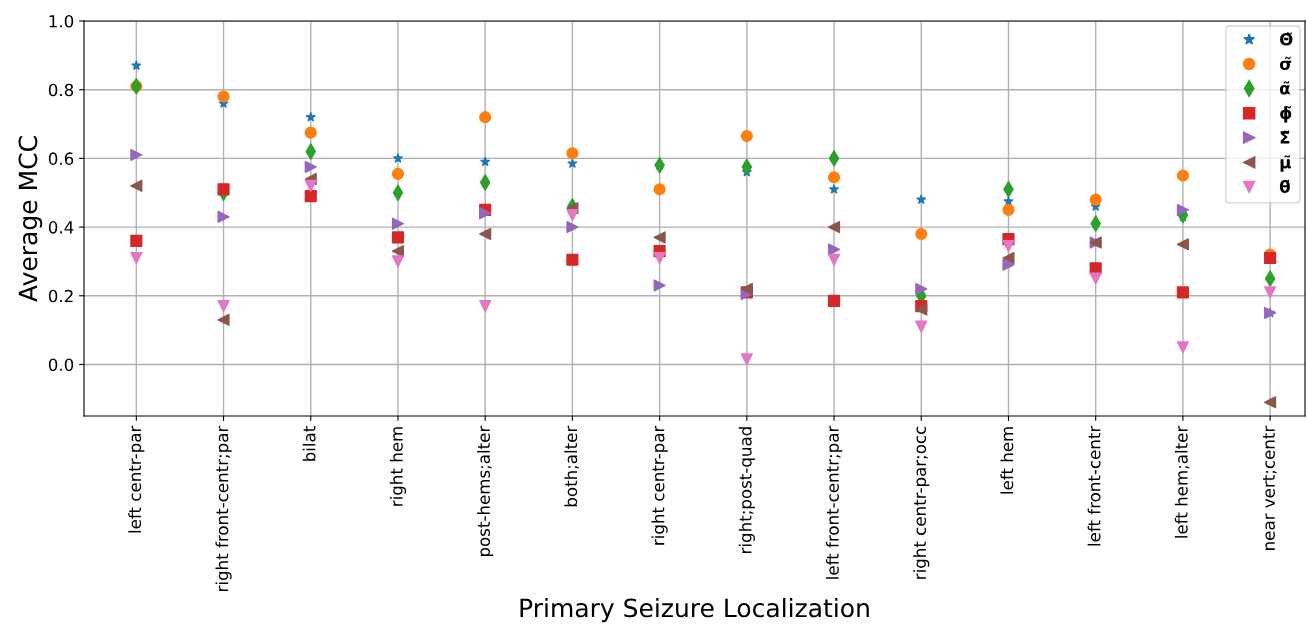  I want to click on x-tick-label: right front-centr;par, so click(223, 508).